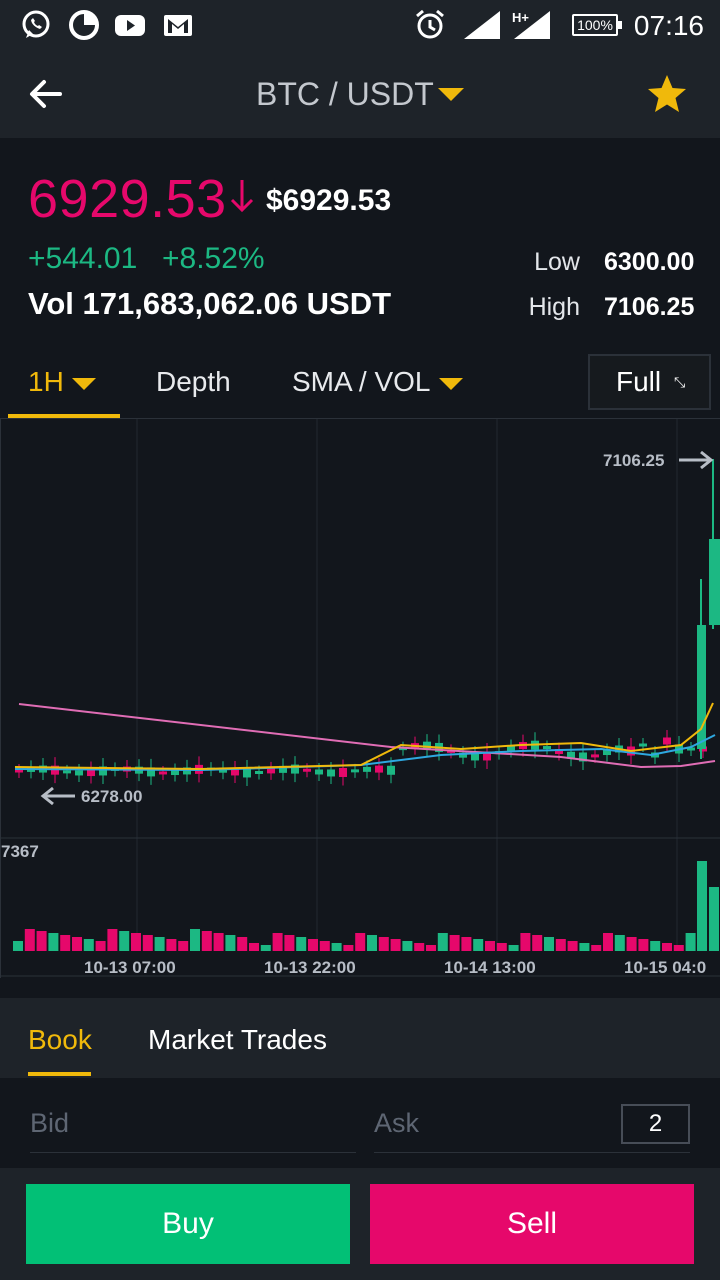 This screenshot has height=1280, width=720. What do you see at coordinates (451, 94) in the screenshot?
I see `dropdown-caret-icon` at bounding box center [451, 94].